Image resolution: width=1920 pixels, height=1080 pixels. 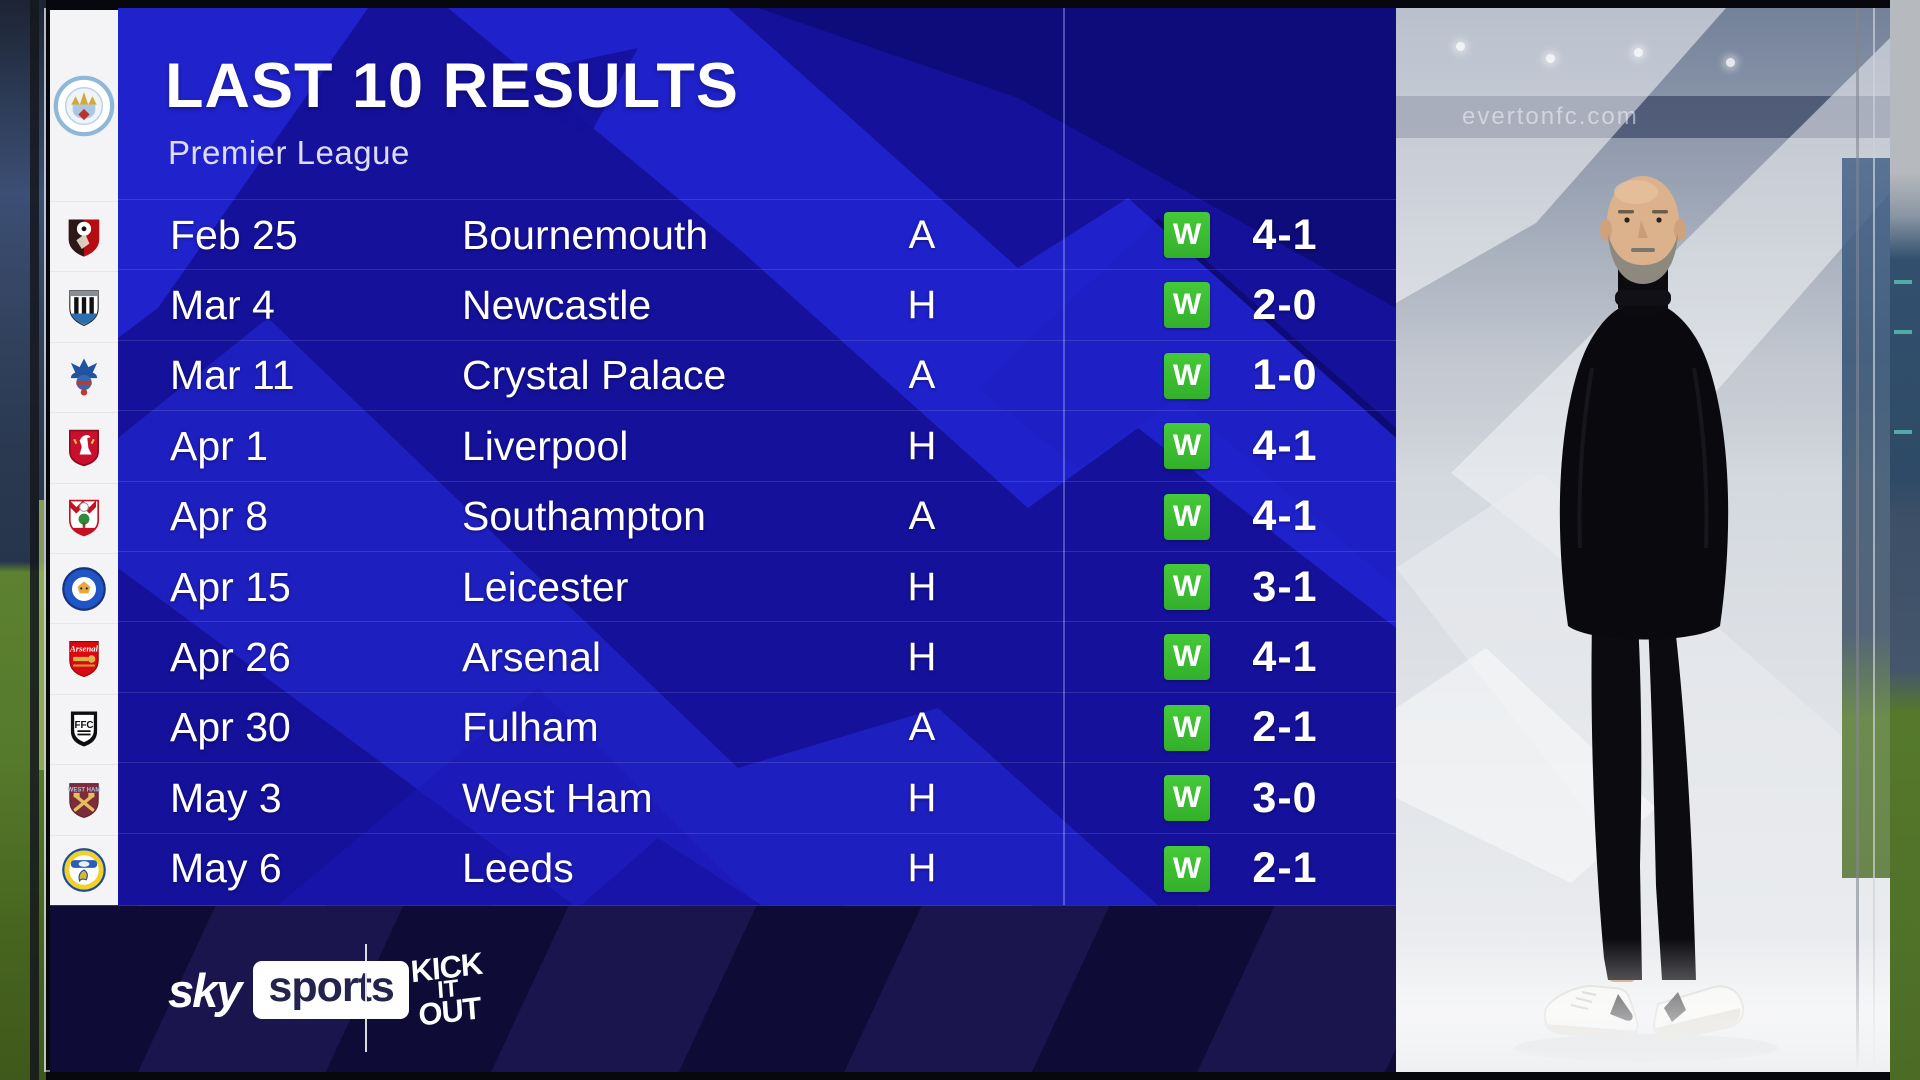 I want to click on match-score: 3-1, so click(x=1285, y=586).